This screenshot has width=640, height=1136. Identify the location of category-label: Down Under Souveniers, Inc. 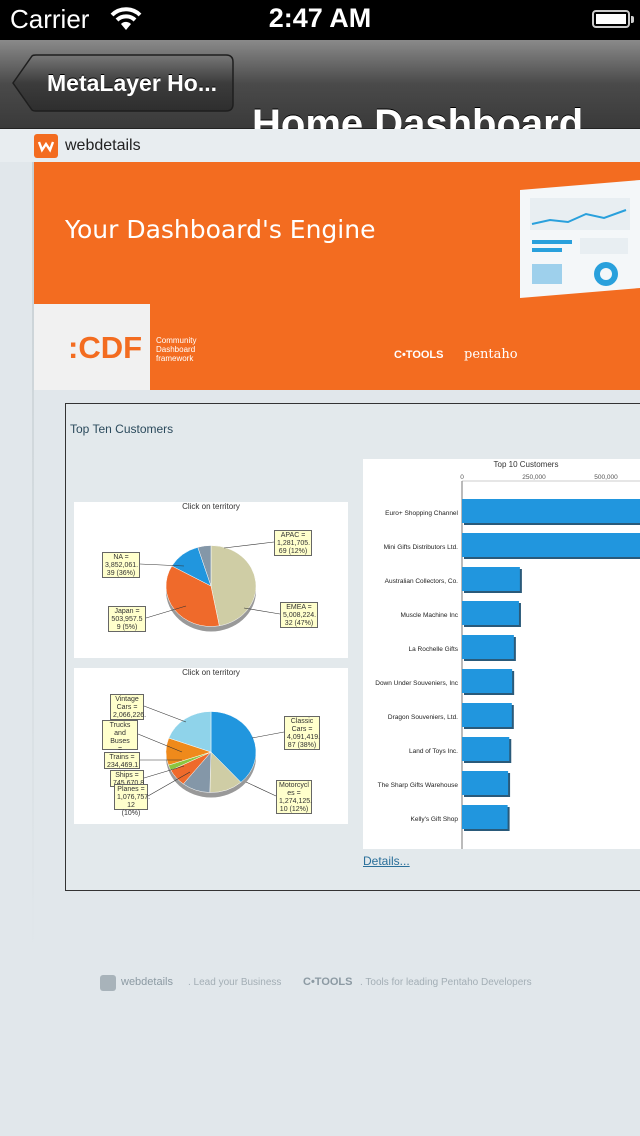
(416, 683).